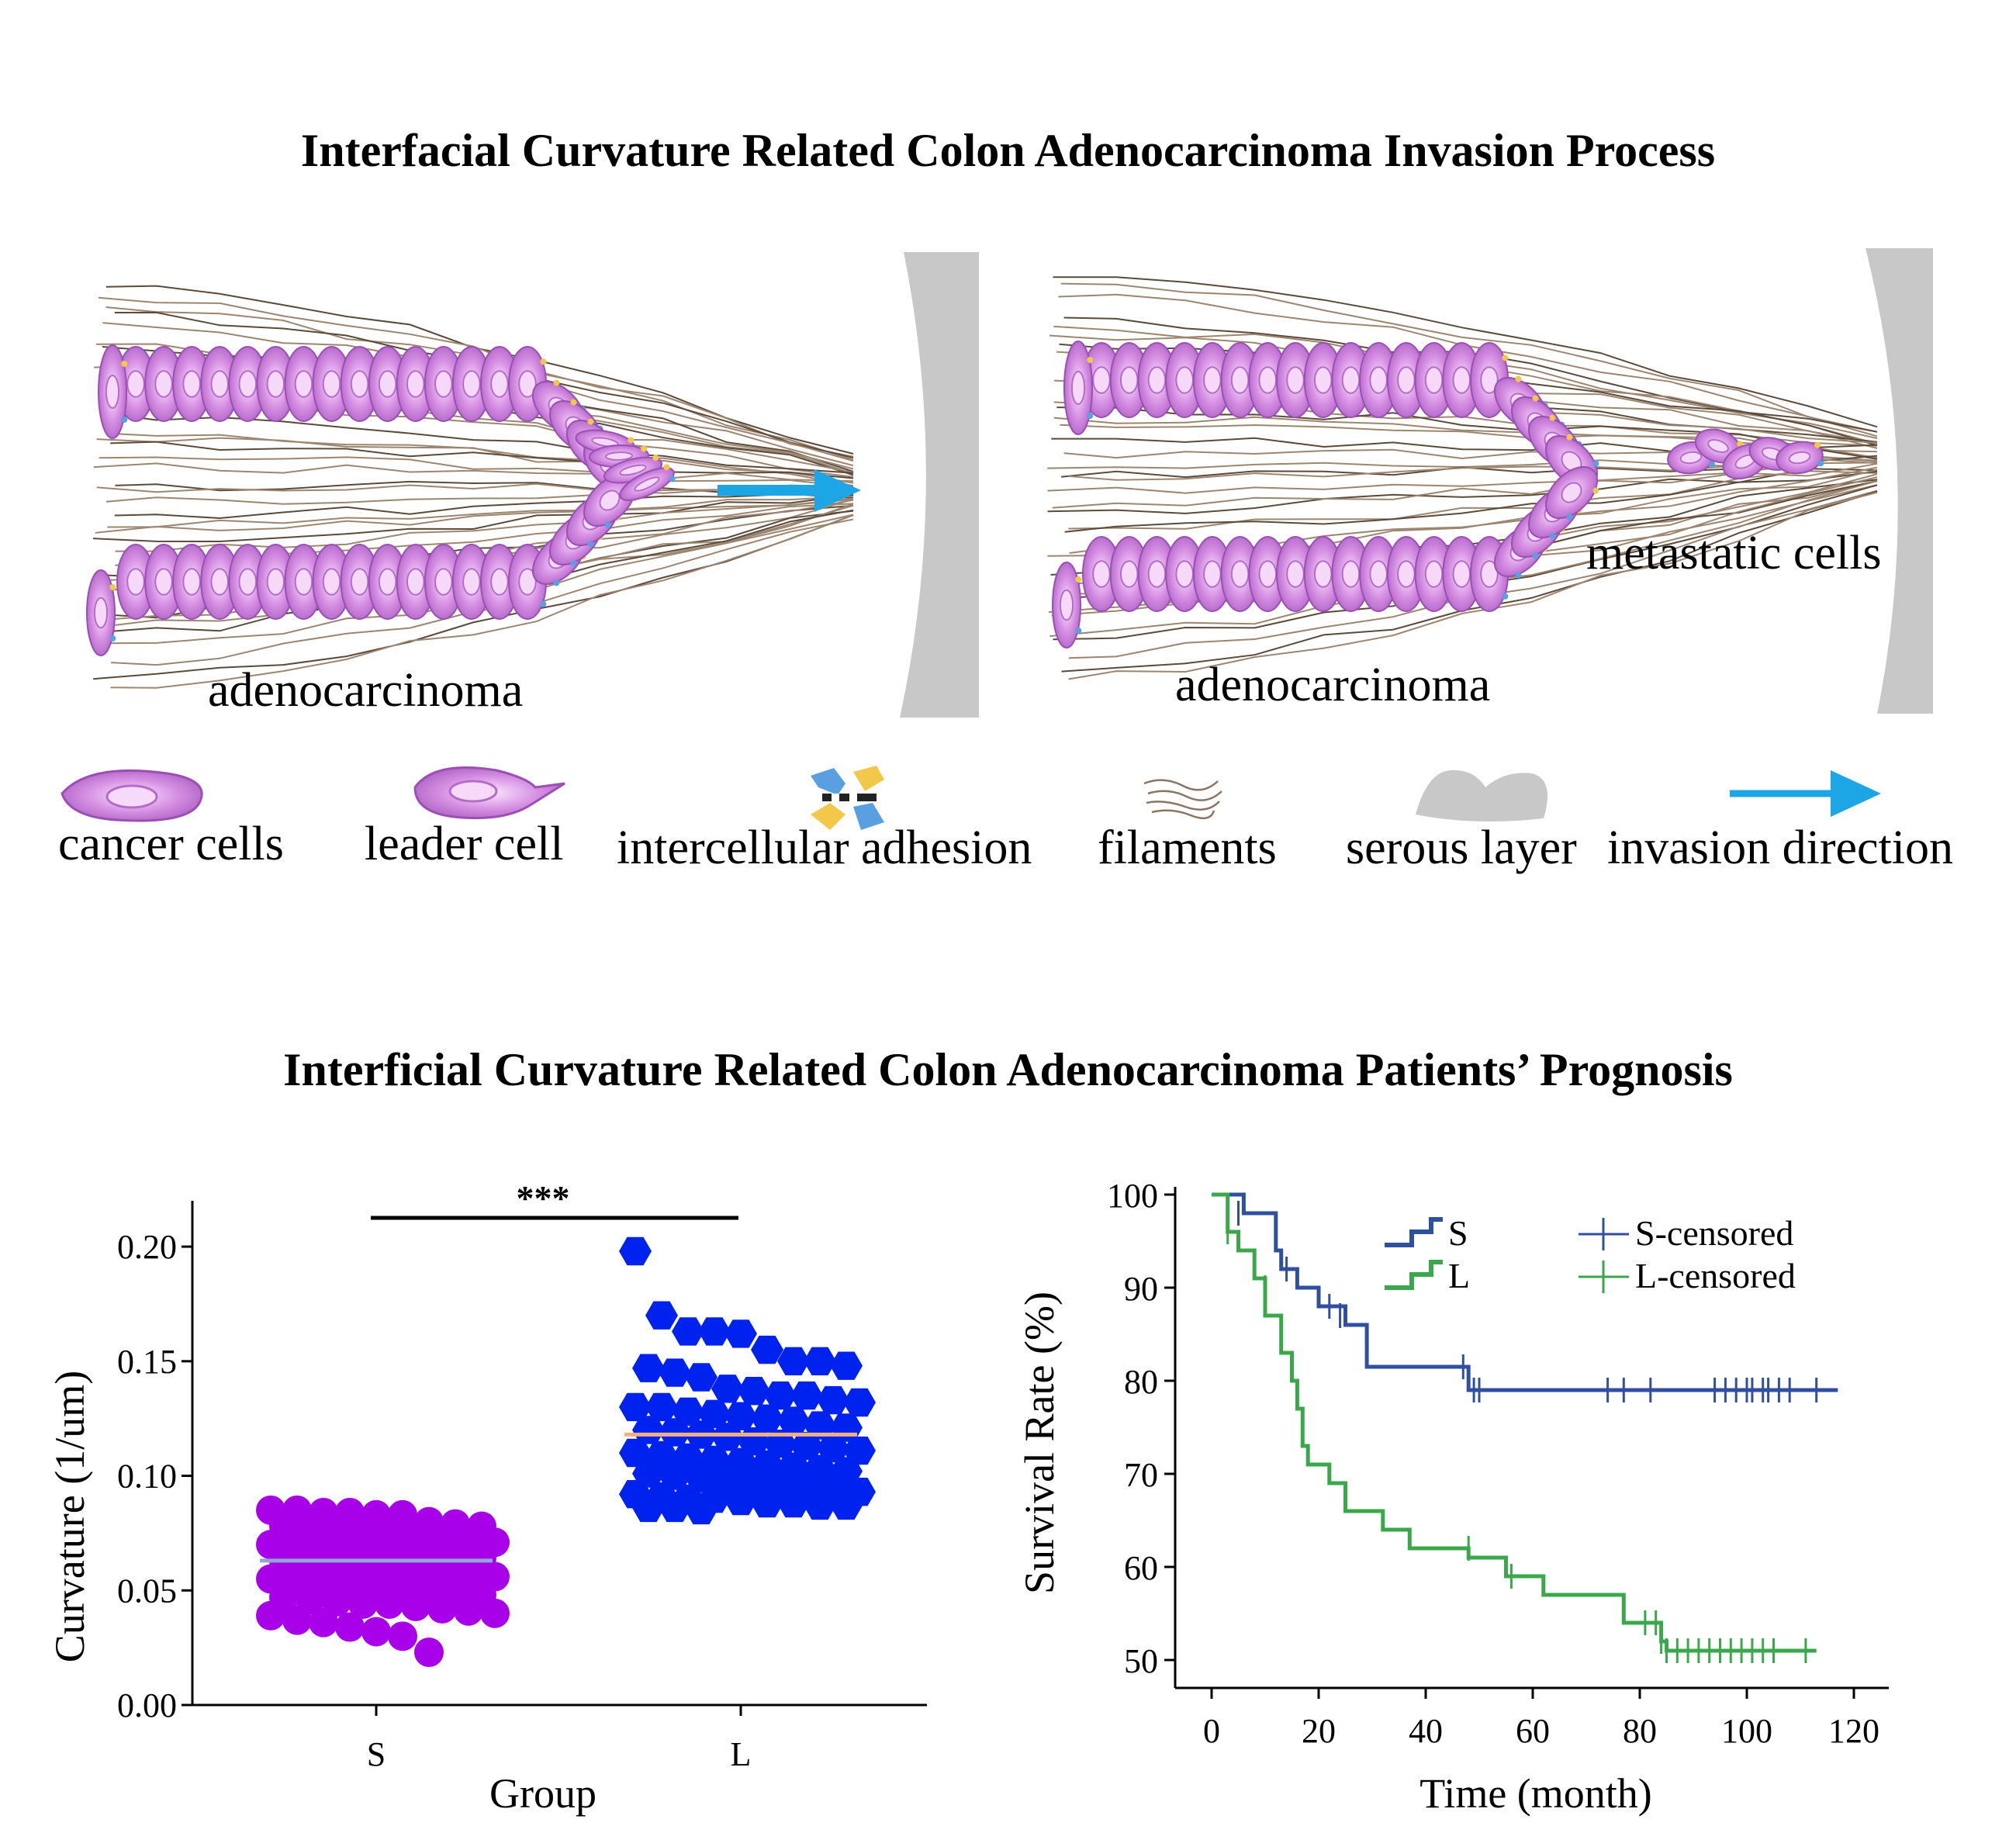  What do you see at coordinates (132, 796) in the screenshot?
I see `cancer-cell-icon` at bounding box center [132, 796].